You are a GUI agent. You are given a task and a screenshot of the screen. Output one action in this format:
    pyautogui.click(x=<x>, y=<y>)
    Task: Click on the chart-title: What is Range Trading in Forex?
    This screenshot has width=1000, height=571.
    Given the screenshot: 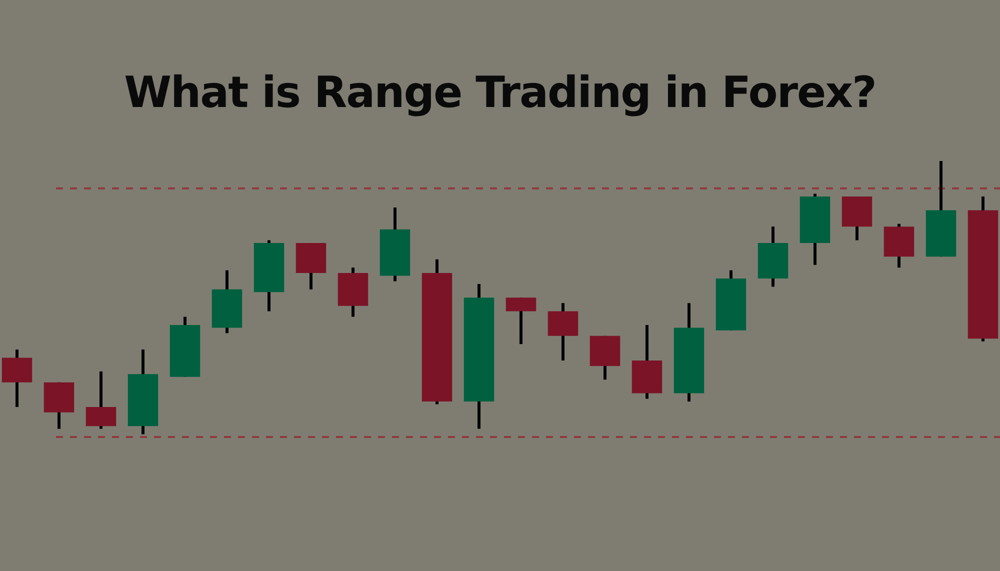 What is the action you would take?
    pyautogui.click(x=500, y=93)
    